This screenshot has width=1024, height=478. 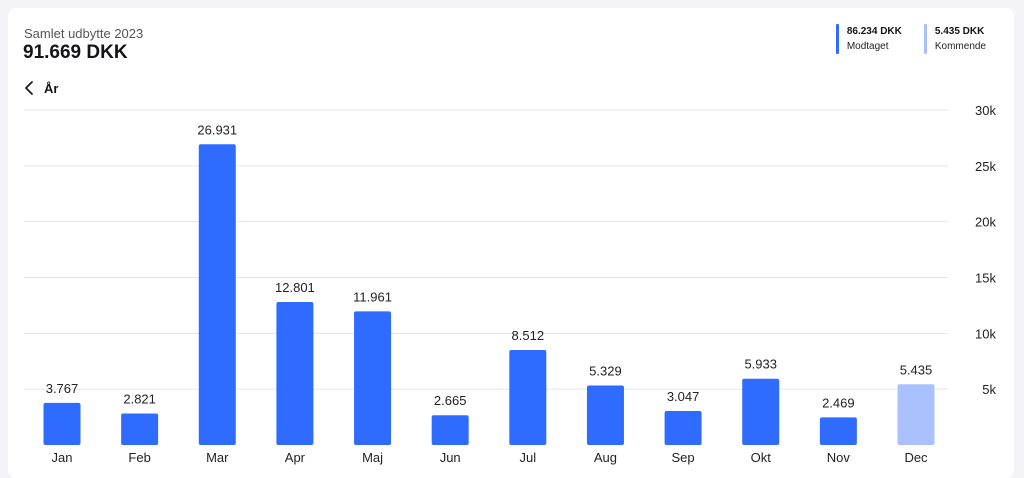 What do you see at coordinates (51, 88) in the screenshot?
I see `back-label: År` at bounding box center [51, 88].